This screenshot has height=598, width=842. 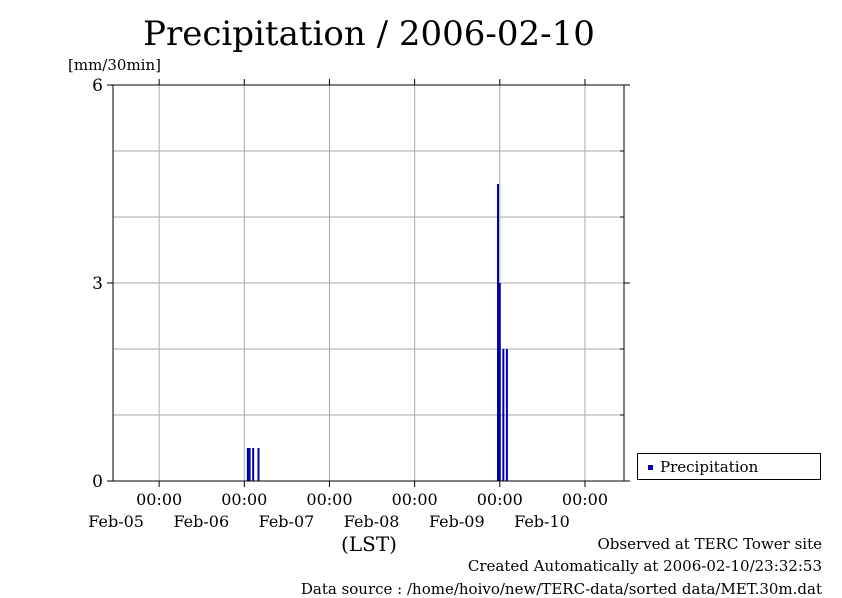 I want to click on y-axis-unit-label: [mm/30min], so click(x=114, y=65).